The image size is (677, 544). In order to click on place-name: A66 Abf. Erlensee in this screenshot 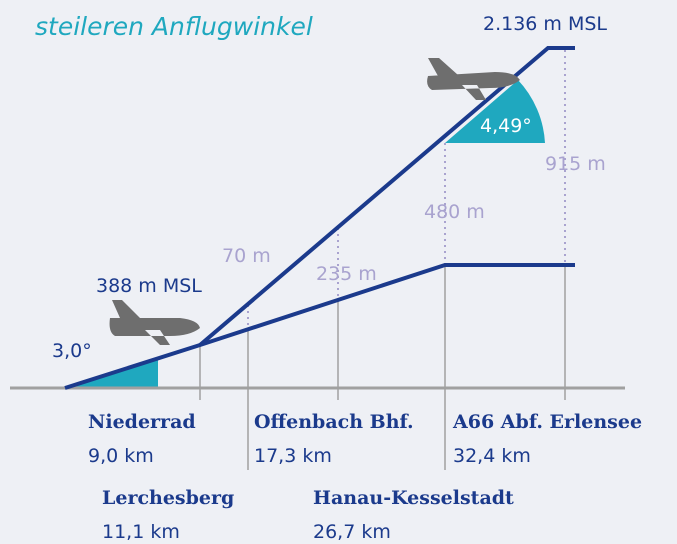, I will do `click(547, 422)`.